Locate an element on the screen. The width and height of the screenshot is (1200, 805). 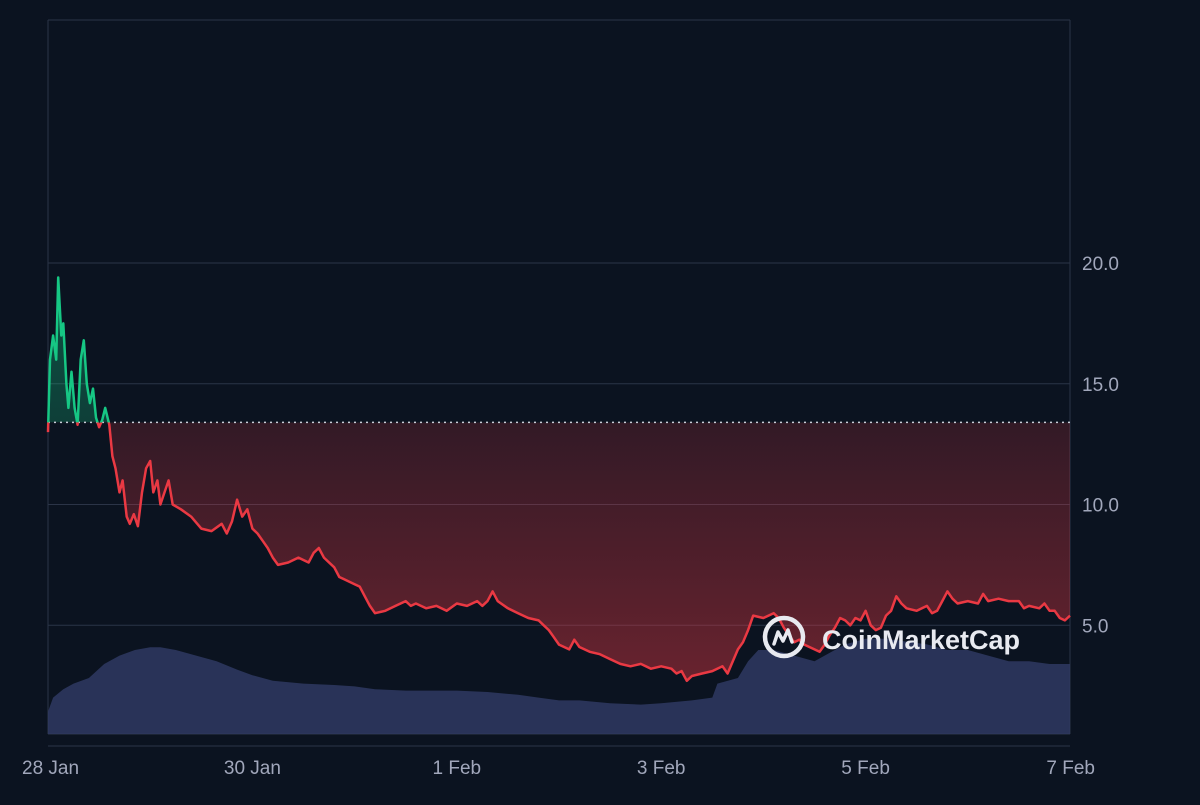
x-tick-label: 1 Feb is located at coordinates (457, 768).